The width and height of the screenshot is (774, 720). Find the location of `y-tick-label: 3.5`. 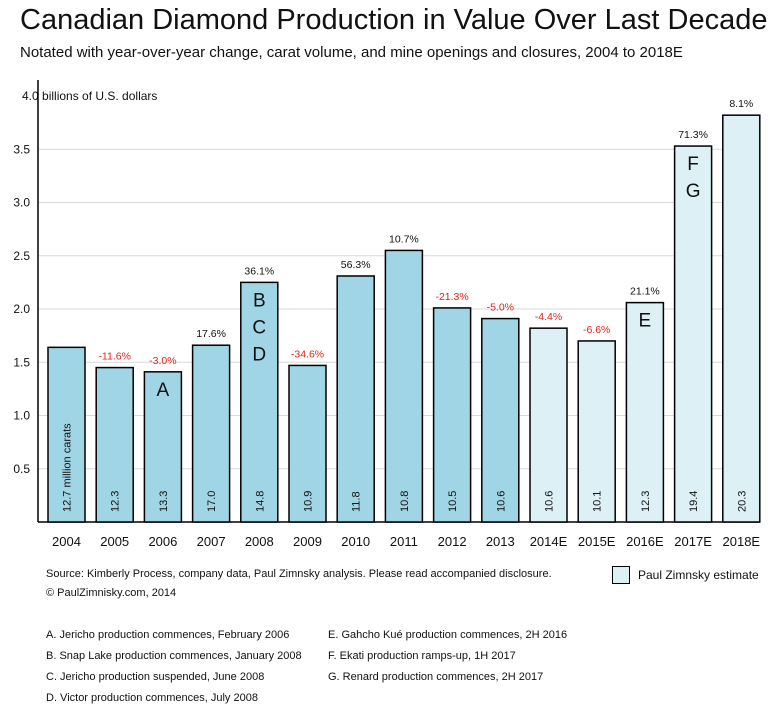

y-tick-label: 3.5 is located at coordinates (21, 149).